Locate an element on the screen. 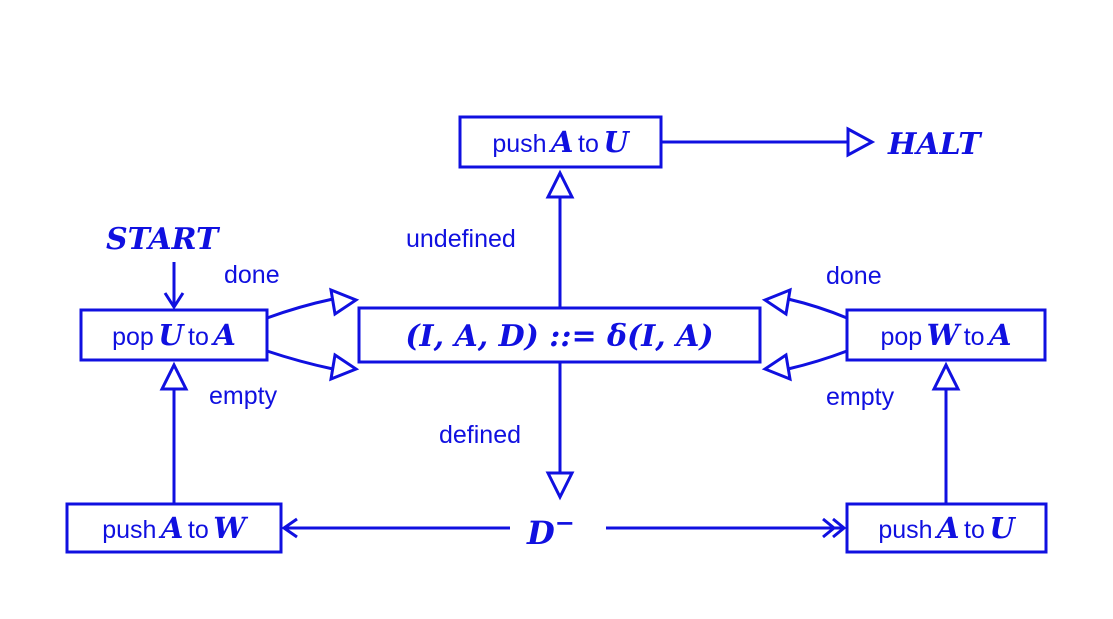  done-right-label: done is located at coordinates (854, 276).